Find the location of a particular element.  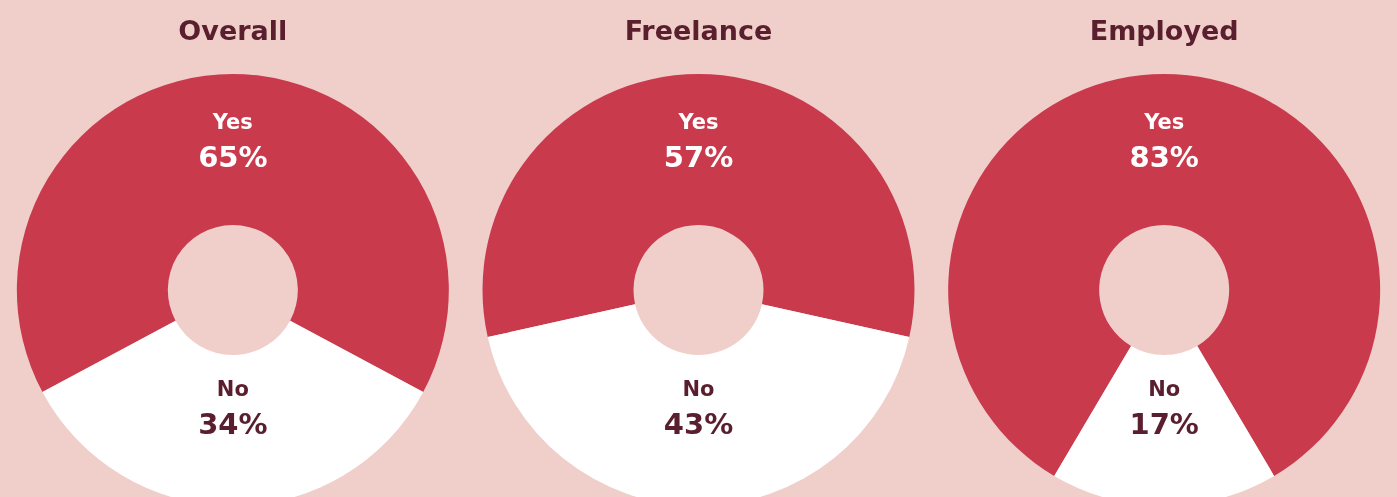

data-label: 34% is located at coordinates (233, 424).